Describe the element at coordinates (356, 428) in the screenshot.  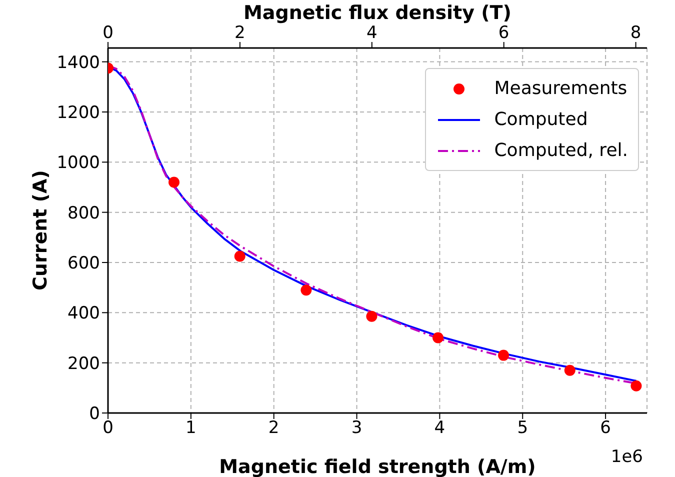
I see `x-tick-label: 3` at that location.